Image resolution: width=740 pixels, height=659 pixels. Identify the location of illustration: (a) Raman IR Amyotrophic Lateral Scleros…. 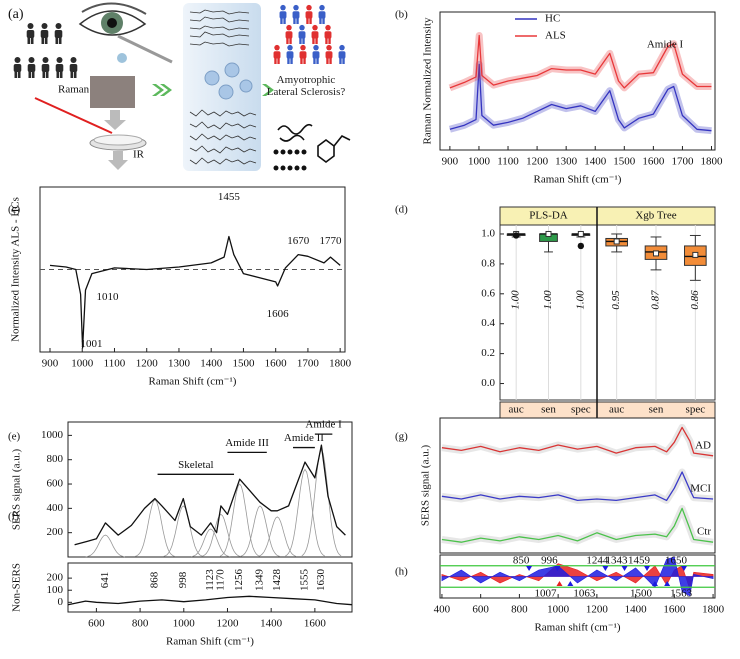
(179, 86).